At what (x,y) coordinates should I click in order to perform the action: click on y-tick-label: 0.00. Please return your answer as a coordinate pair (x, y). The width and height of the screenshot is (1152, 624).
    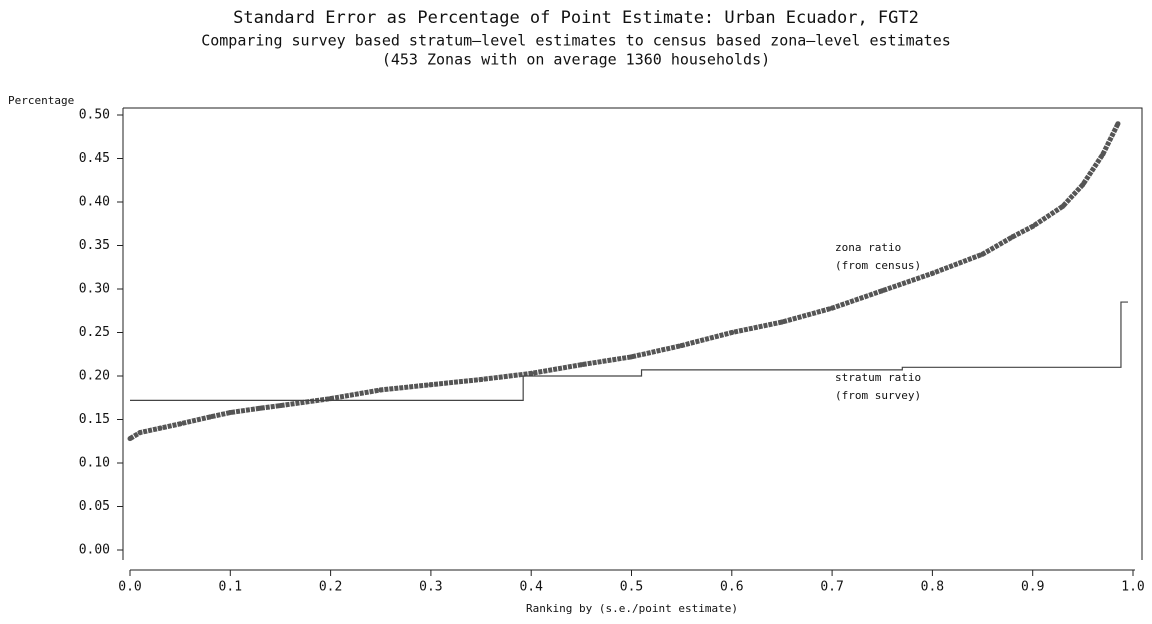
    Looking at the image, I should click on (94, 550).